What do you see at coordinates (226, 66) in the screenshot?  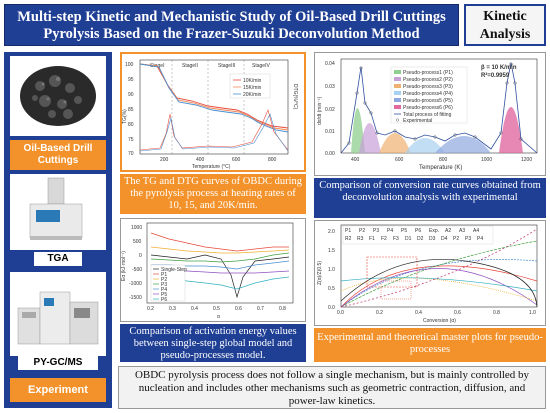 I see `stage-3-label: StageIII` at bounding box center [226, 66].